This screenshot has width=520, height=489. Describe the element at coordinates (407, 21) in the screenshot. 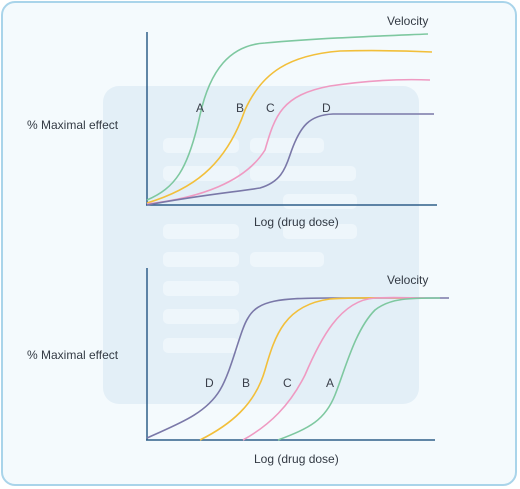

I see `top-velocity-label: Velocity` at that location.